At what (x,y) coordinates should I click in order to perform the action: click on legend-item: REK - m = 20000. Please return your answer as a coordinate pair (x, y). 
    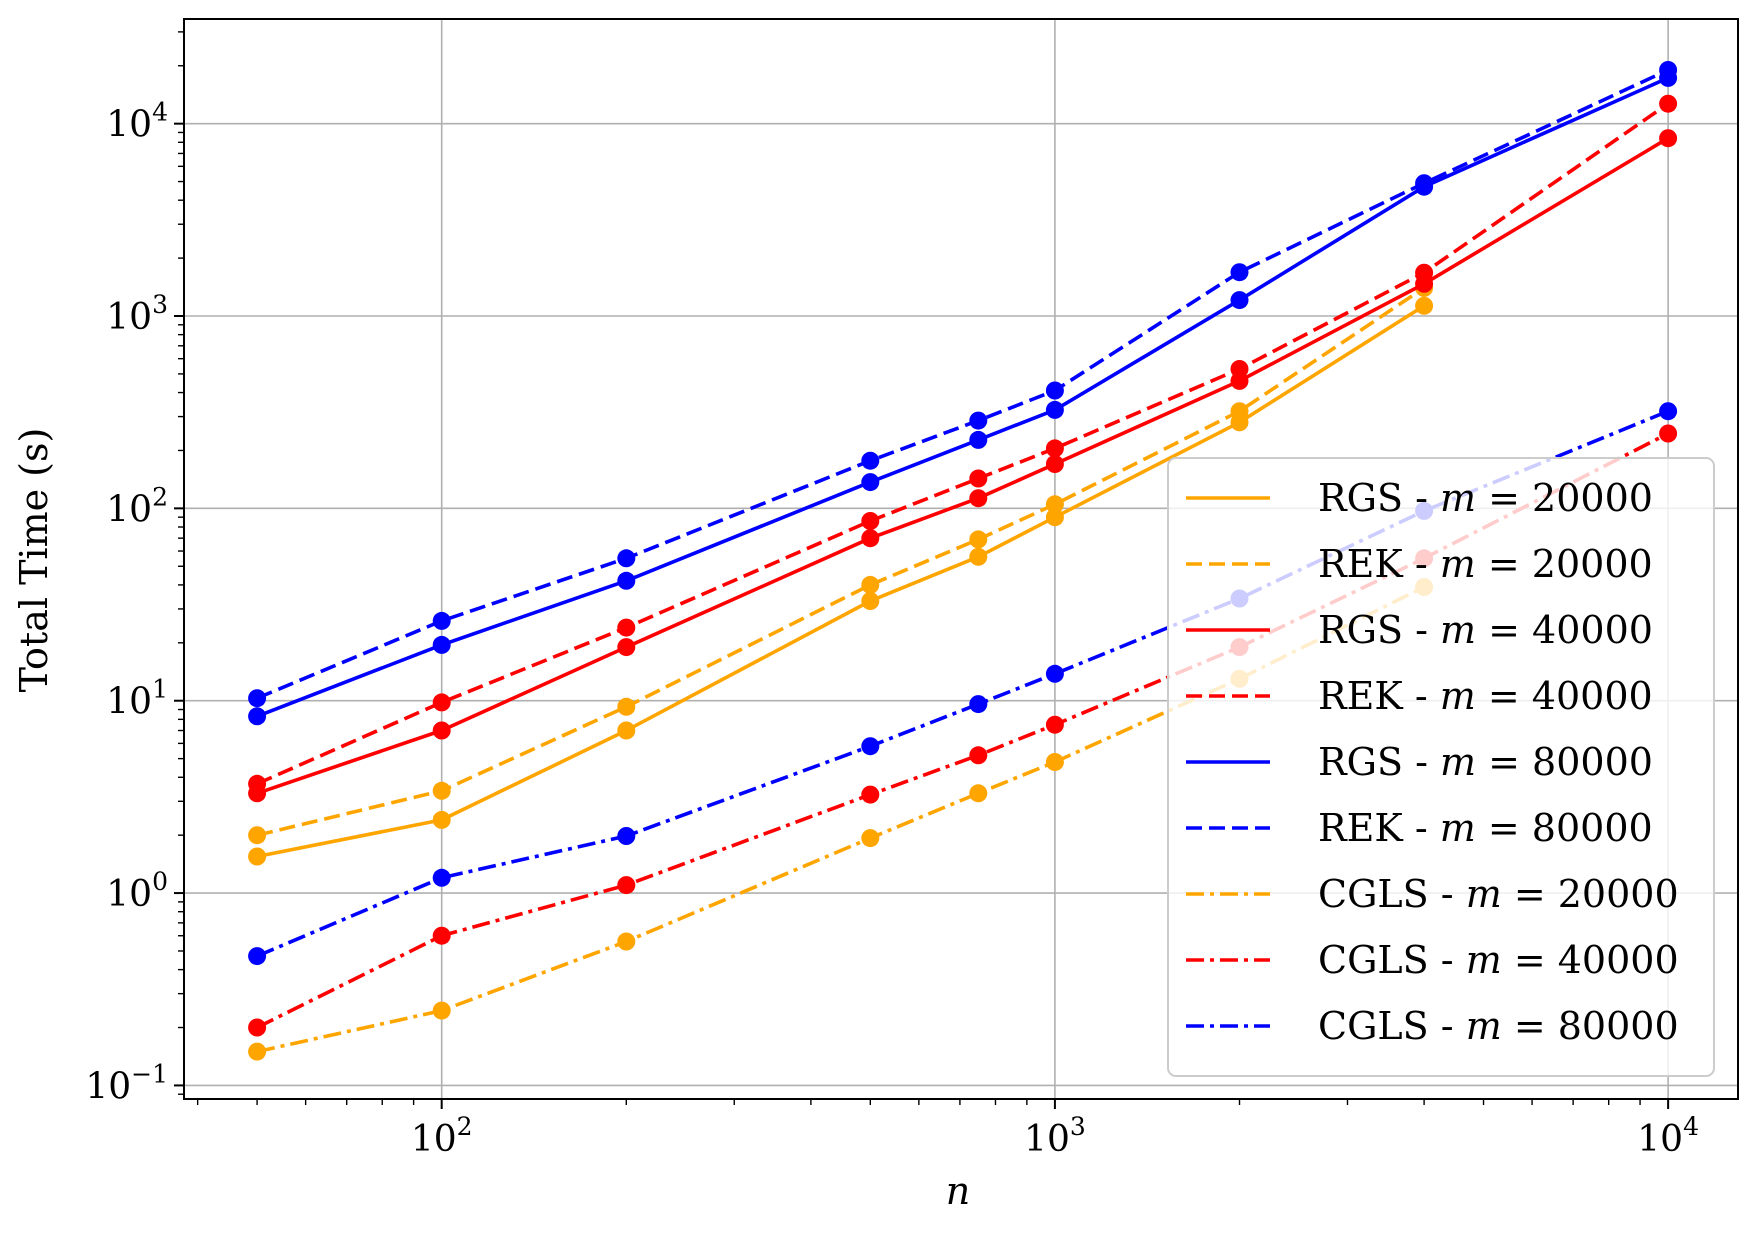
    Looking at the image, I should click on (1419, 564).